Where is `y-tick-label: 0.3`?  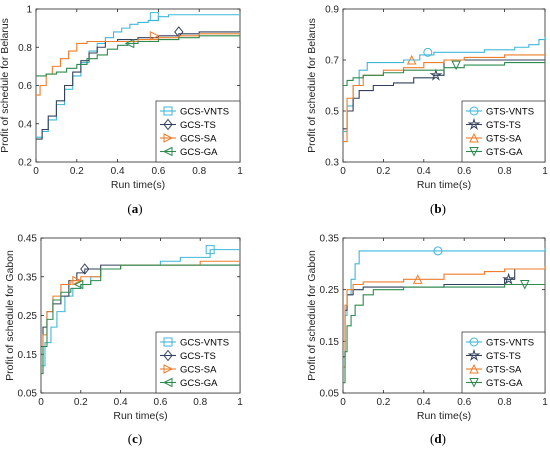 y-tick-label: 0.3 is located at coordinates (332, 163).